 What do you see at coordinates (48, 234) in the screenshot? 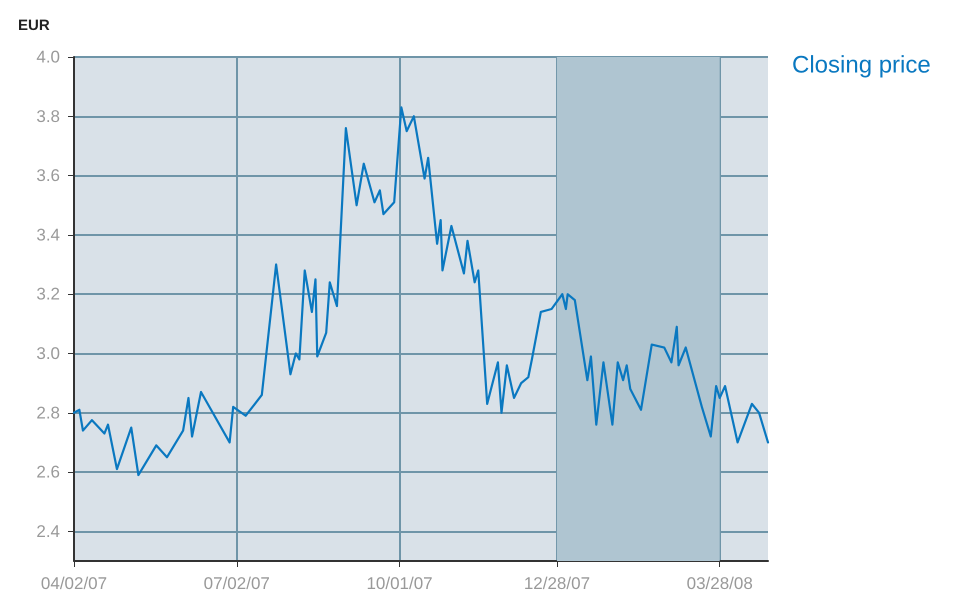
I see `y-tick-label: 3.4` at bounding box center [48, 234].